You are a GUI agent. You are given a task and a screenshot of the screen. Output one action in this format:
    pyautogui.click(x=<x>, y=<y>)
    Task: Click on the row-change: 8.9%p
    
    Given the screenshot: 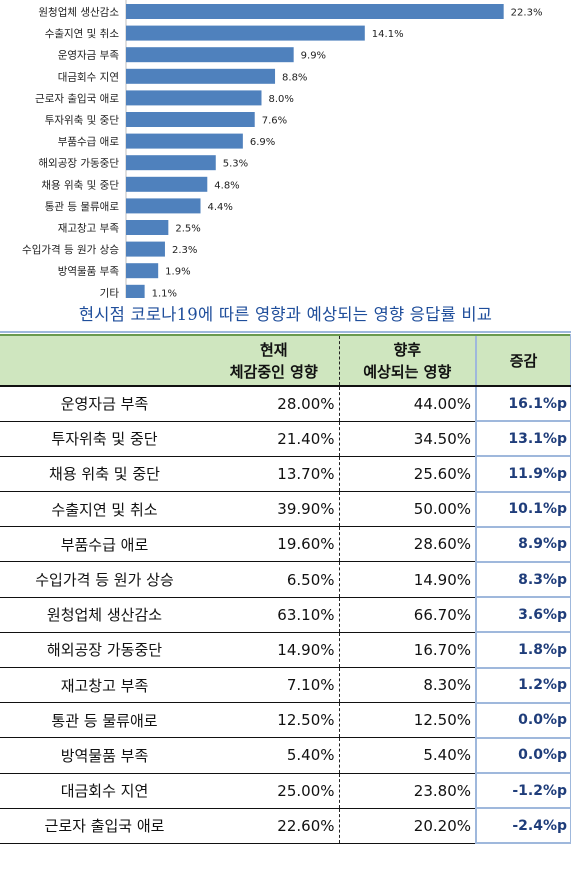 What is the action you would take?
    pyautogui.click(x=523, y=544)
    